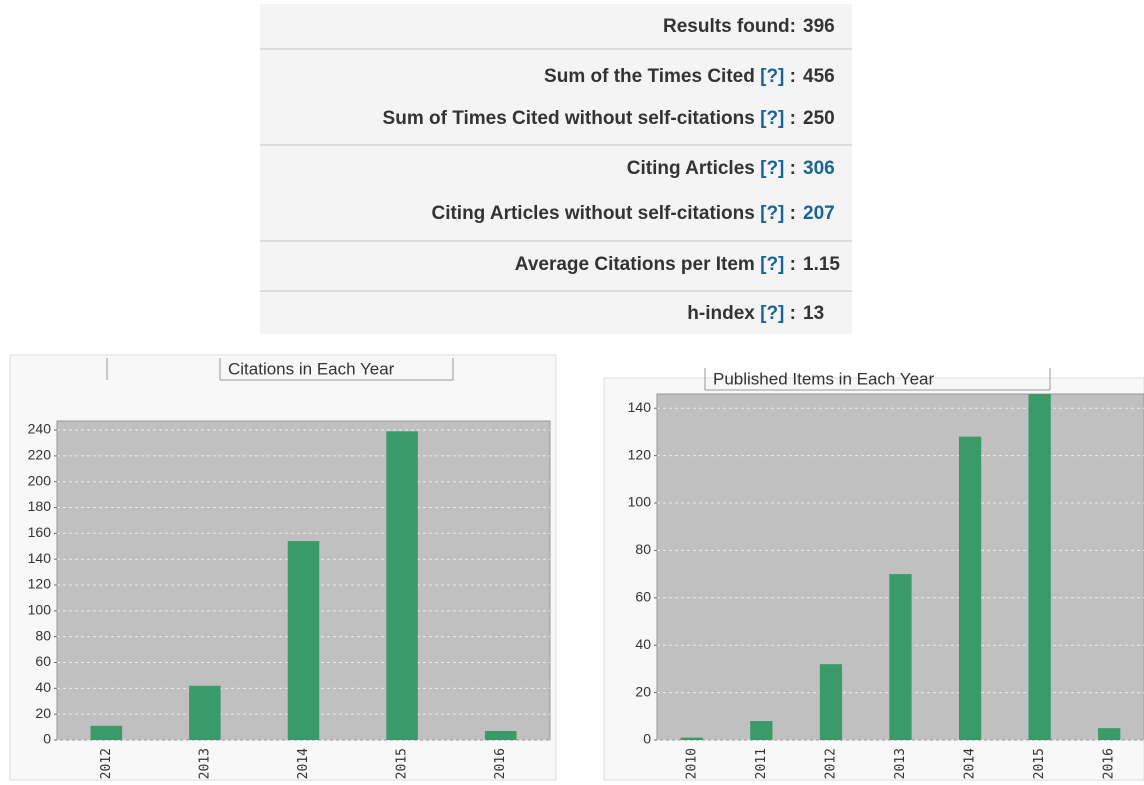 The width and height of the screenshot is (1144, 785). Describe the element at coordinates (761, 763) in the screenshot. I see `x-tick-label: 2011` at that location.